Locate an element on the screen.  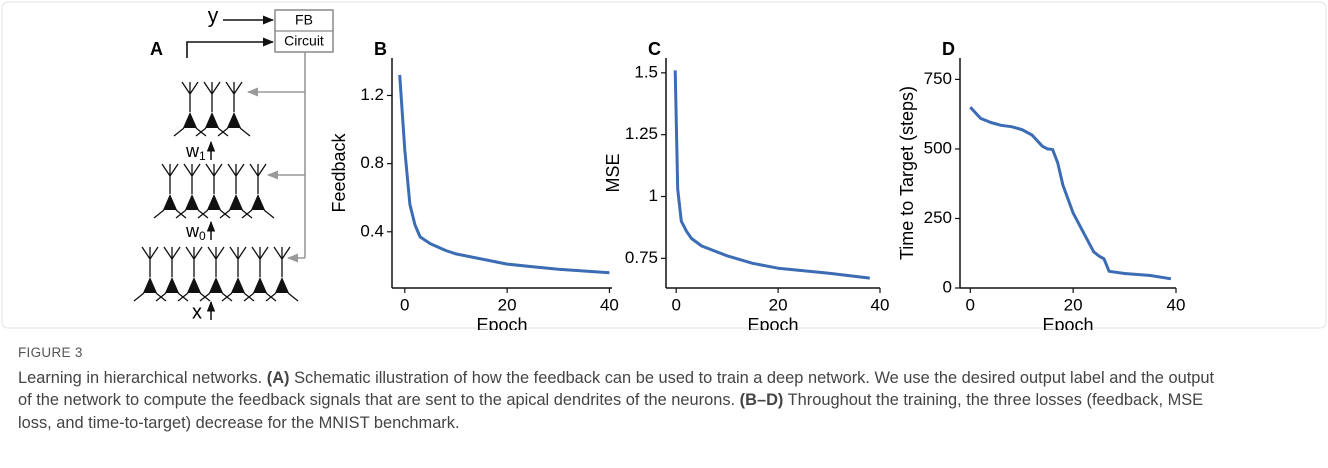
y-axis-label: Time to Target (steps) is located at coordinates (907, 173).